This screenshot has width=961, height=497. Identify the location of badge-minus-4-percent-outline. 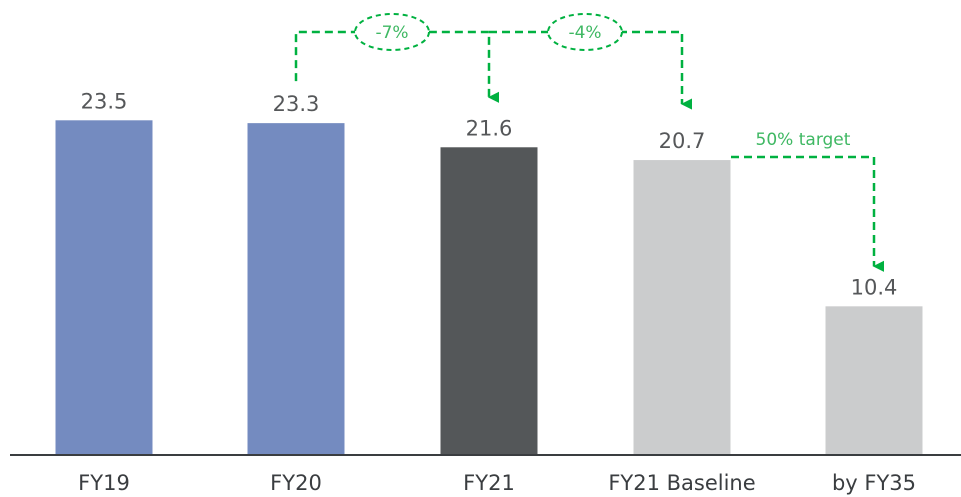
(585, 32).